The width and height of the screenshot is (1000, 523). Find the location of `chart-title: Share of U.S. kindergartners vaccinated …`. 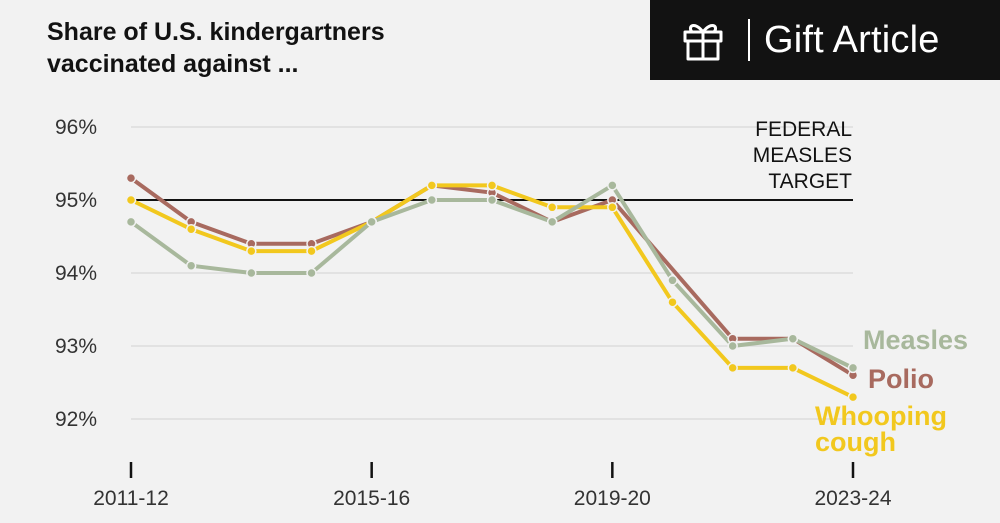

chart-title: Share of U.S. kindergartners vaccinated … is located at coordinates (257, 48).